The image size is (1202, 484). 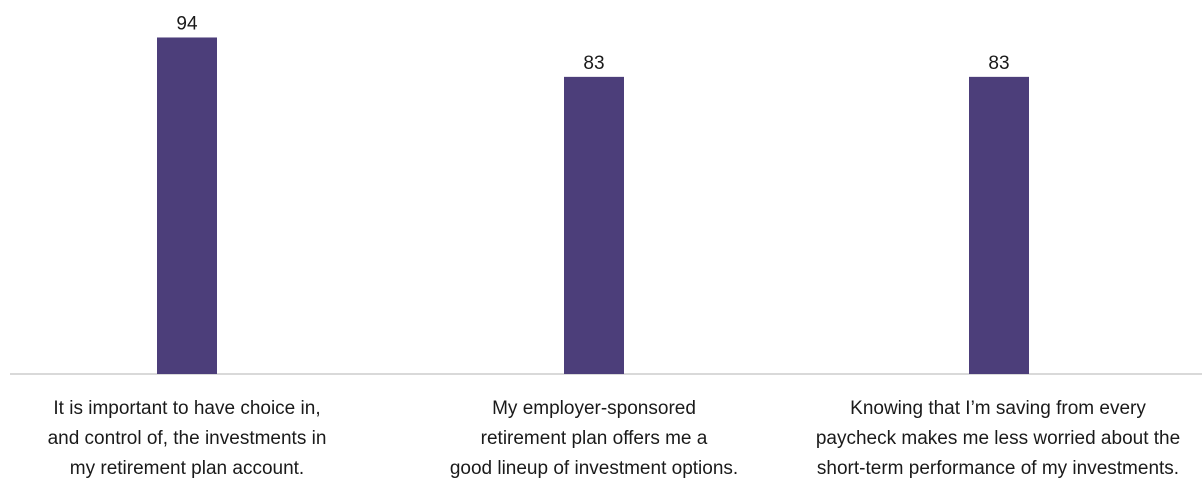 I want to click on category-label-2-line-2: retirement plan offers me a, so click(x=594, y=438).